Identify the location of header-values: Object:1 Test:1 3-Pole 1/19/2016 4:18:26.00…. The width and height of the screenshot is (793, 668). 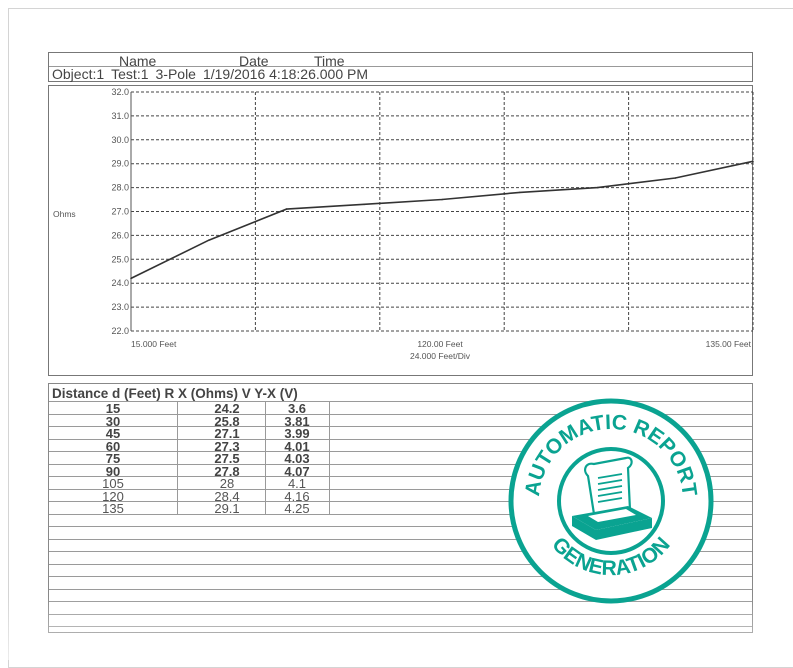
(213, 74).